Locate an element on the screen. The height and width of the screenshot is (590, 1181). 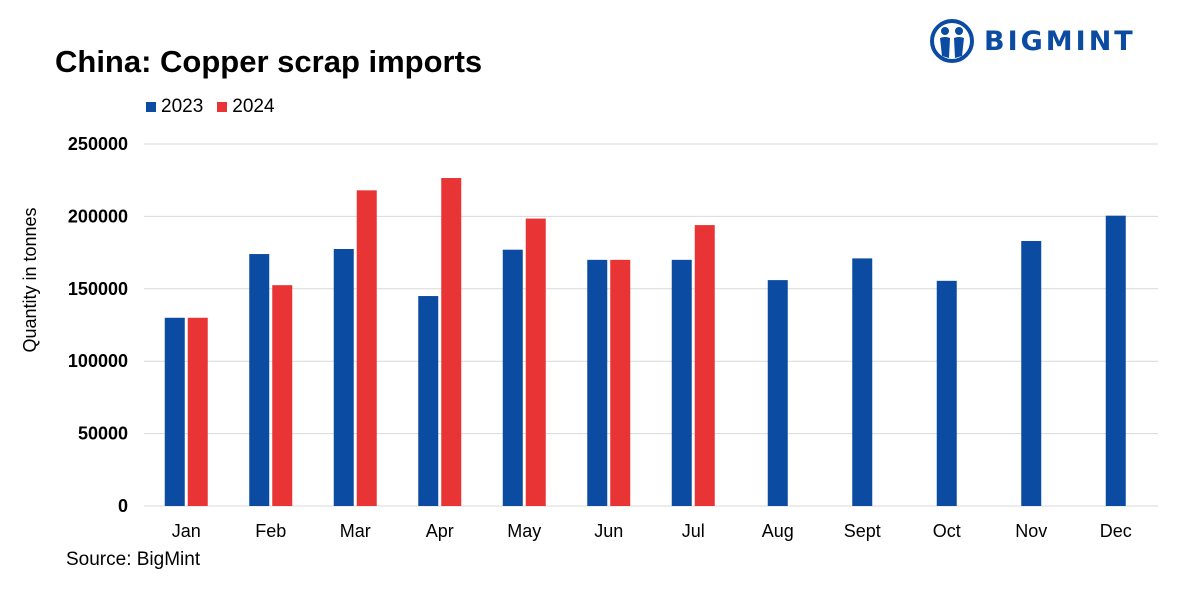
y-tick-label: 100000 is located at coordinates (98, 361).